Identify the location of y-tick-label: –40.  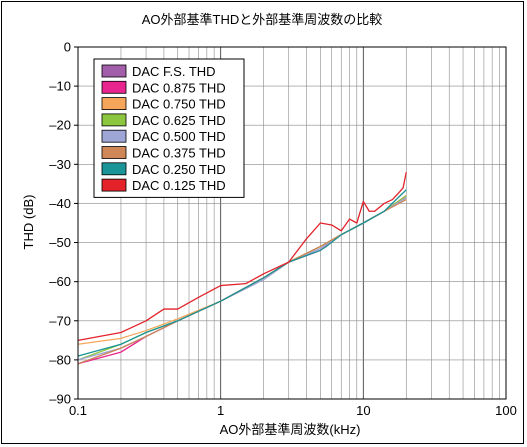
(60, 203).